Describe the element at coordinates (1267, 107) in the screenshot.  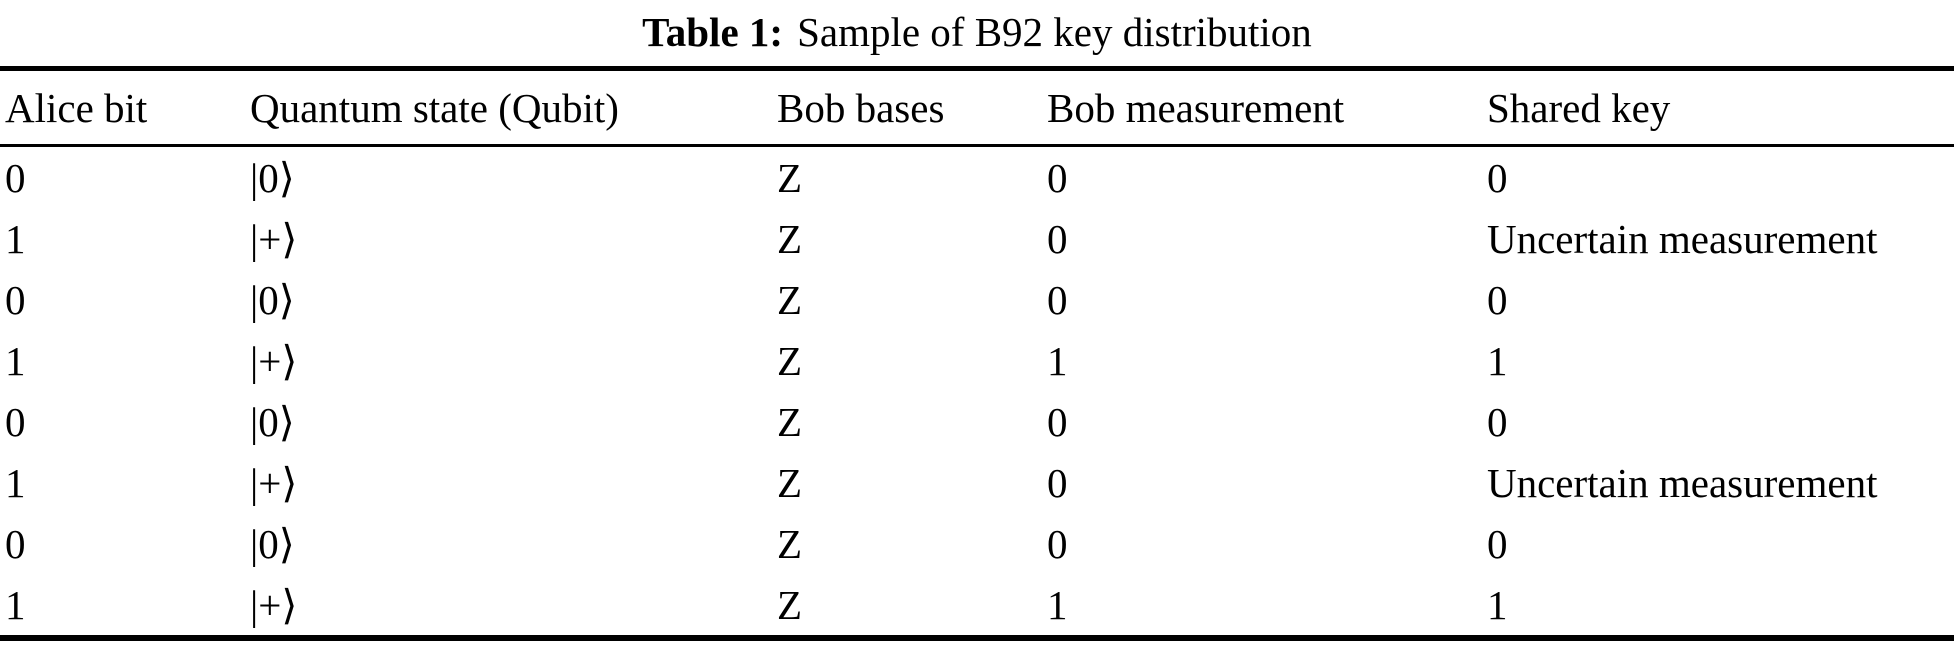
I see `column-header-bob-measurement: Bob measurement` at that location.